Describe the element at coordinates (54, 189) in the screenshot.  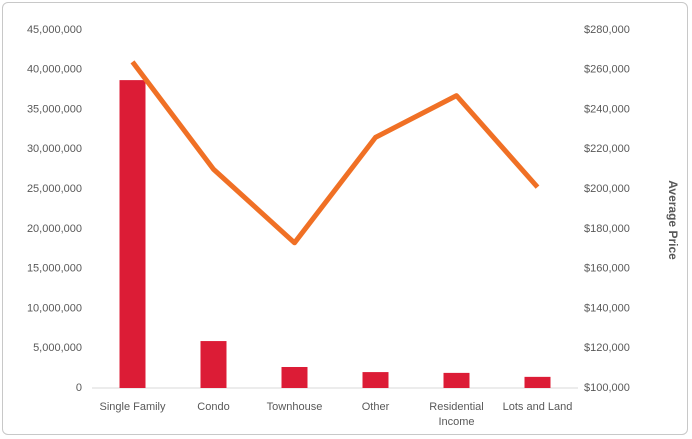
I see `y-tick-label: 25,000,000` at that location.